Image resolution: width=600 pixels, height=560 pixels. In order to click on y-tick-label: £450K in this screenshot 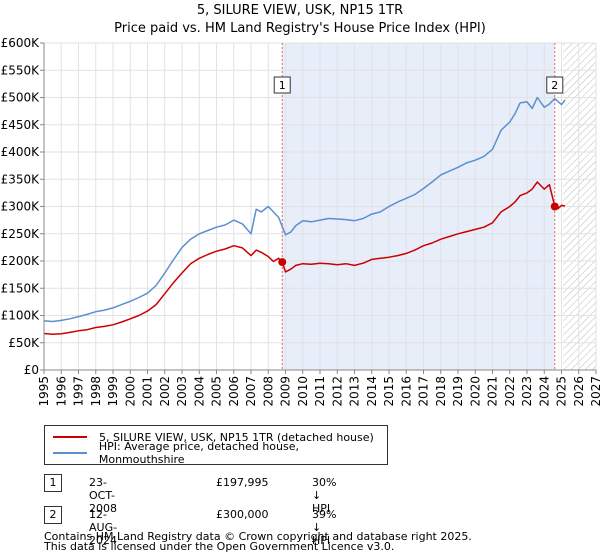, I will do `click(21, 125)`.